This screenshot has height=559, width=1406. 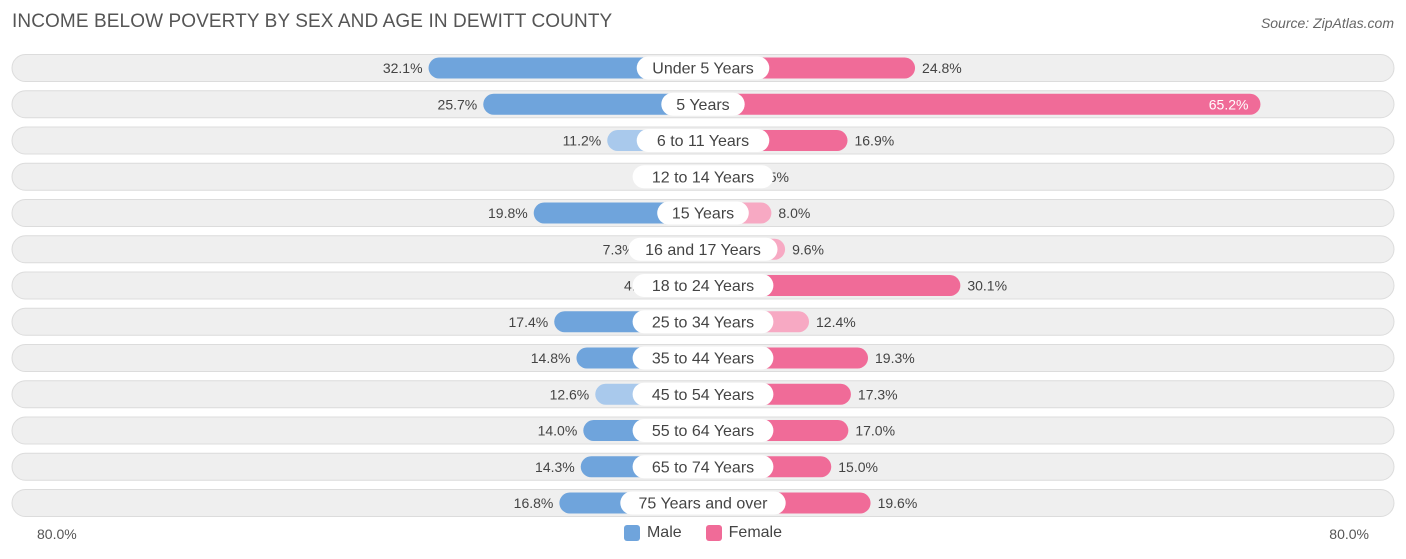 I want to click on category-label-45-to-54-years: 45 to 54 Years, so click(x=703, y=395).